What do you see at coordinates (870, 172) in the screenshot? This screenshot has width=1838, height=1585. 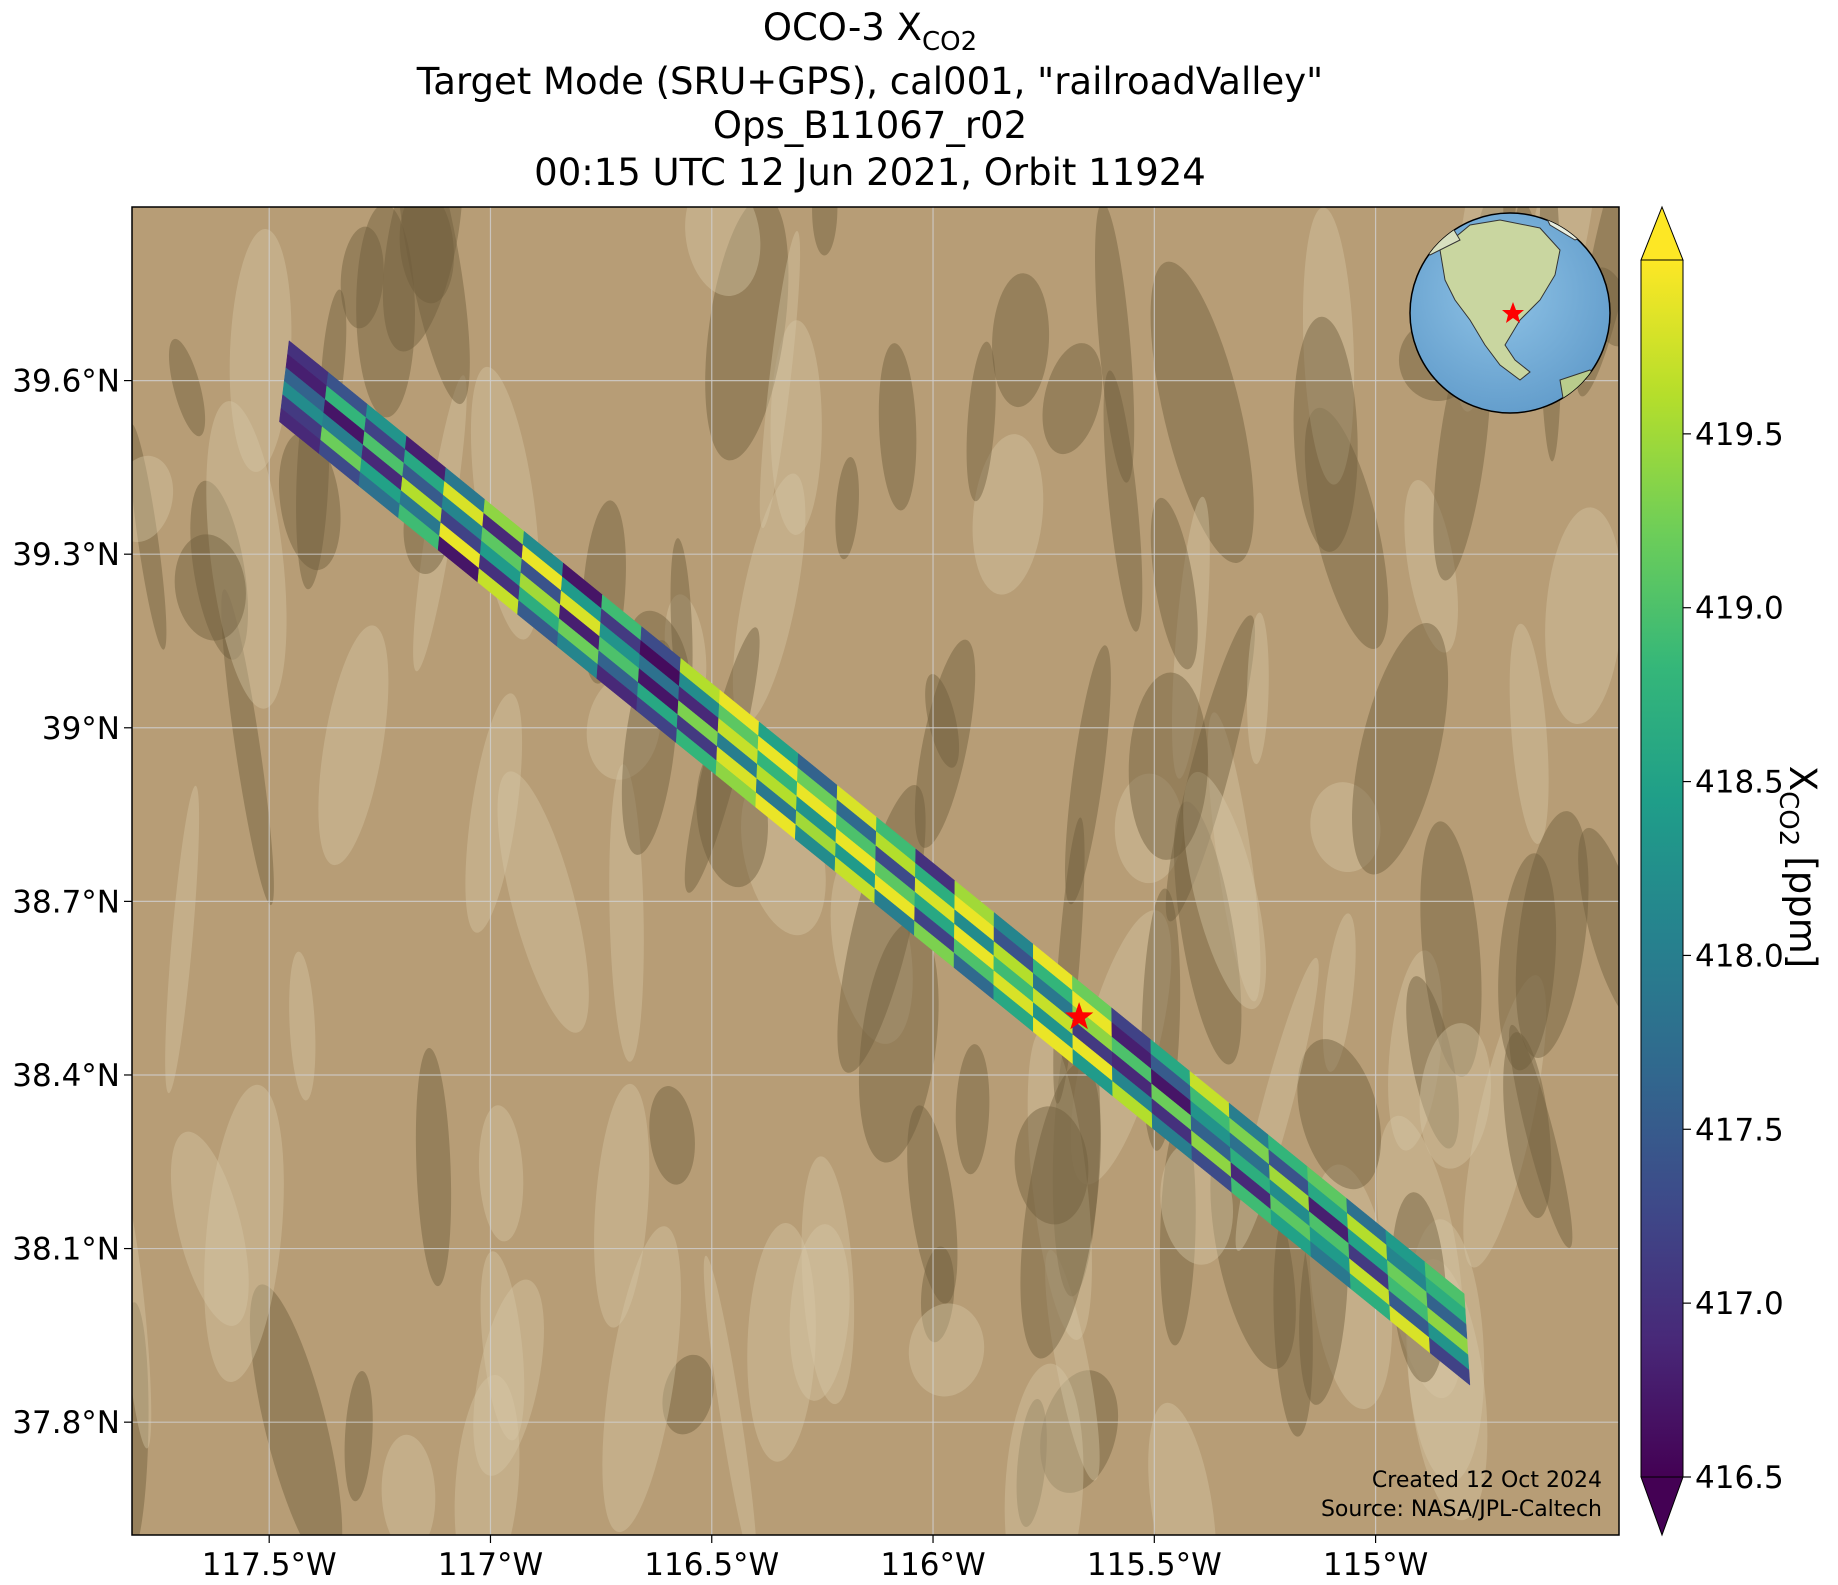 I see `subtitle: 00:15 UTC 12 Jun 2021, Orbit 11924` at bounding box center [870, 172].